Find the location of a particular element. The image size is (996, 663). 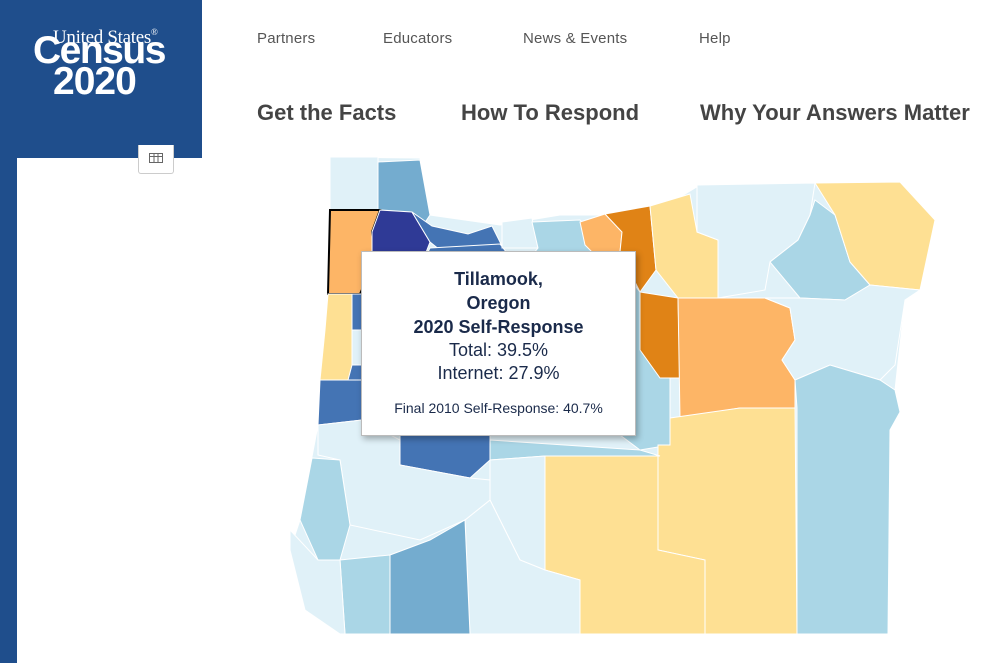

county-umatilla is located at coordinates (756, 240).